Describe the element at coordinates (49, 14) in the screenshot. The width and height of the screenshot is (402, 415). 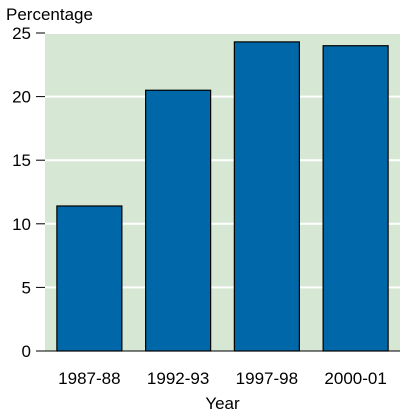
I see `y-axis-label: Percentage` at that location.